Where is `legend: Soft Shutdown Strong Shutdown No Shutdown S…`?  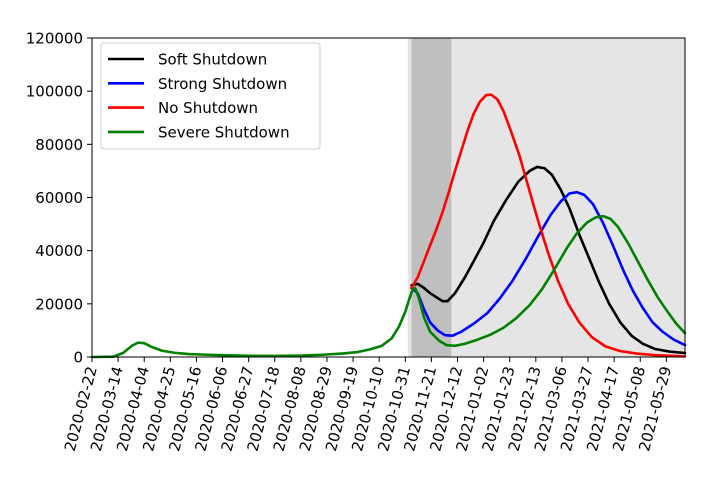 legend: Soft Shutdown Strong Shutdown No Shutdown S… is located at coordinates (210, 96).